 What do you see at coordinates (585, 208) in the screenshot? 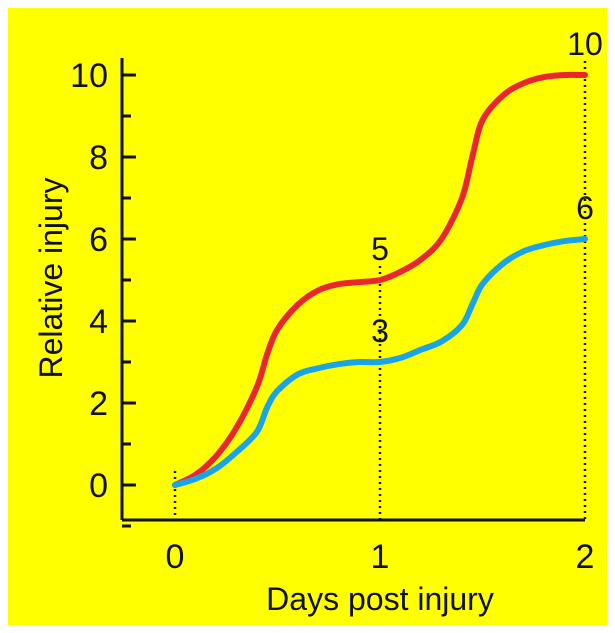
I see `data-label: 6` at bounding box center [585, 208].